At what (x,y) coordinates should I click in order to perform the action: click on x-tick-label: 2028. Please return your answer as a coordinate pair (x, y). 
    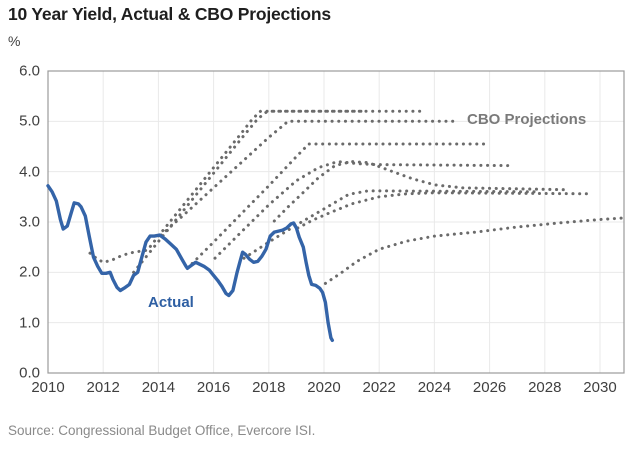
    Looking at the image, I should click on (545, 387).